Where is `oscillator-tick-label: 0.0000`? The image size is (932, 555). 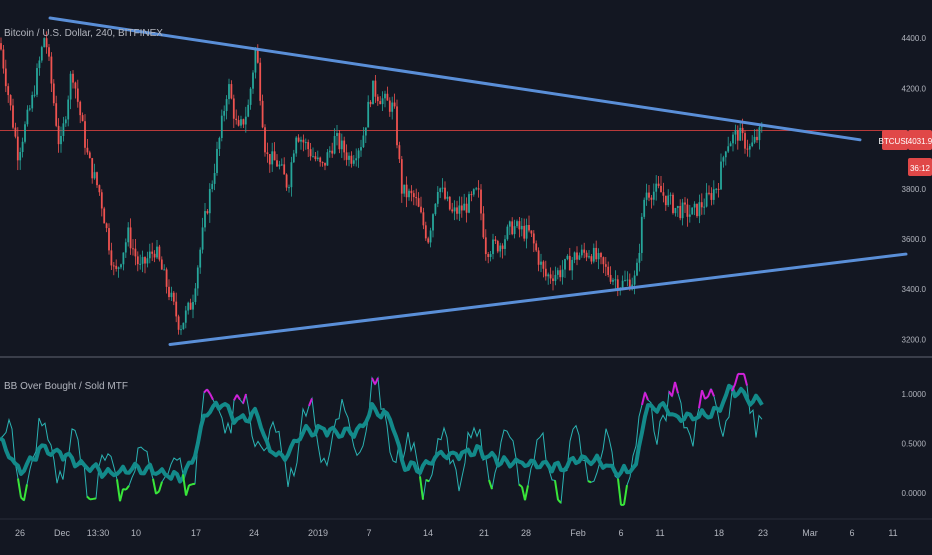
oscillator-tick-label: 0.0000 is located at coordinates (914, 493).